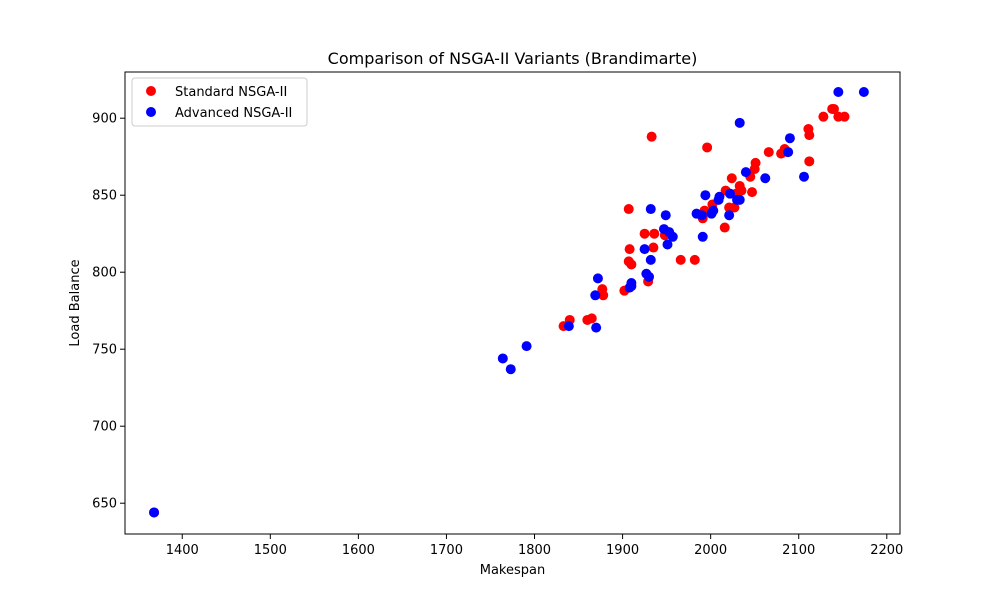 The image size is (1000, 600). Describe the element at coordinates (270, 550) in the screenshot. I see `x-tick-label: 1500` at that location.